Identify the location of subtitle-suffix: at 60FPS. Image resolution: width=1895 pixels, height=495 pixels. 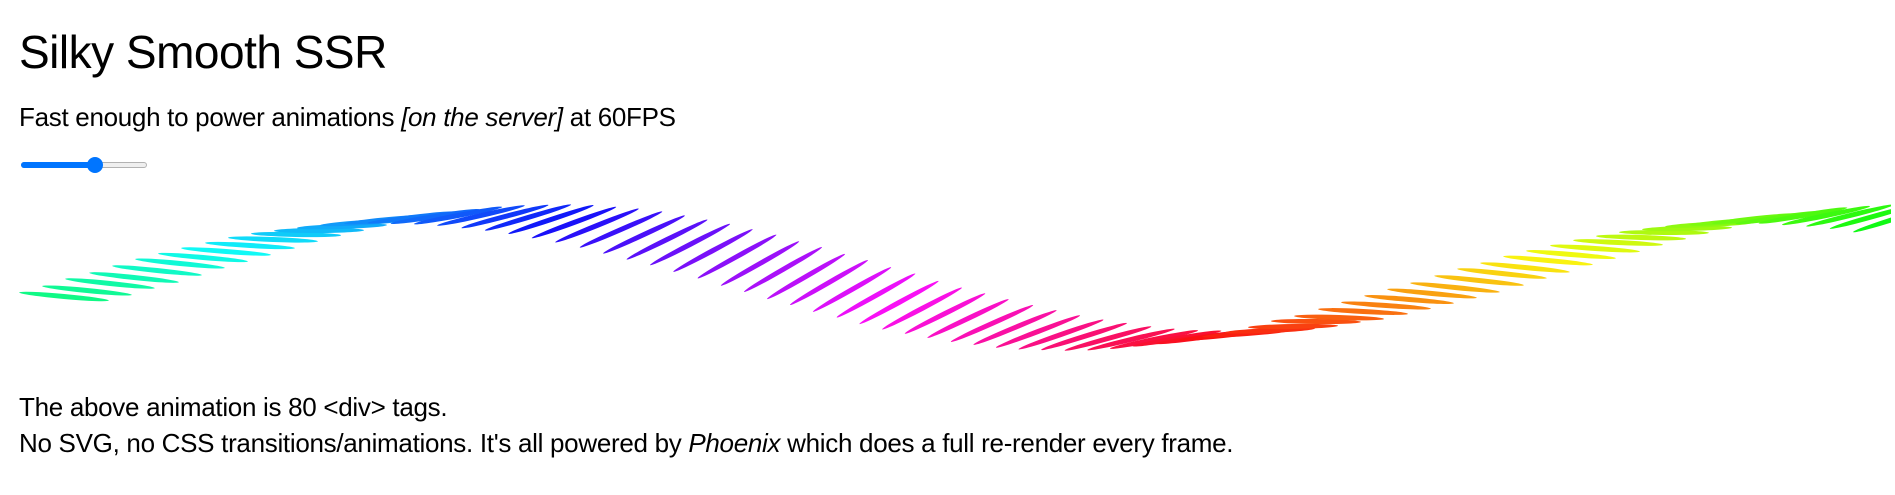
(619, 117).